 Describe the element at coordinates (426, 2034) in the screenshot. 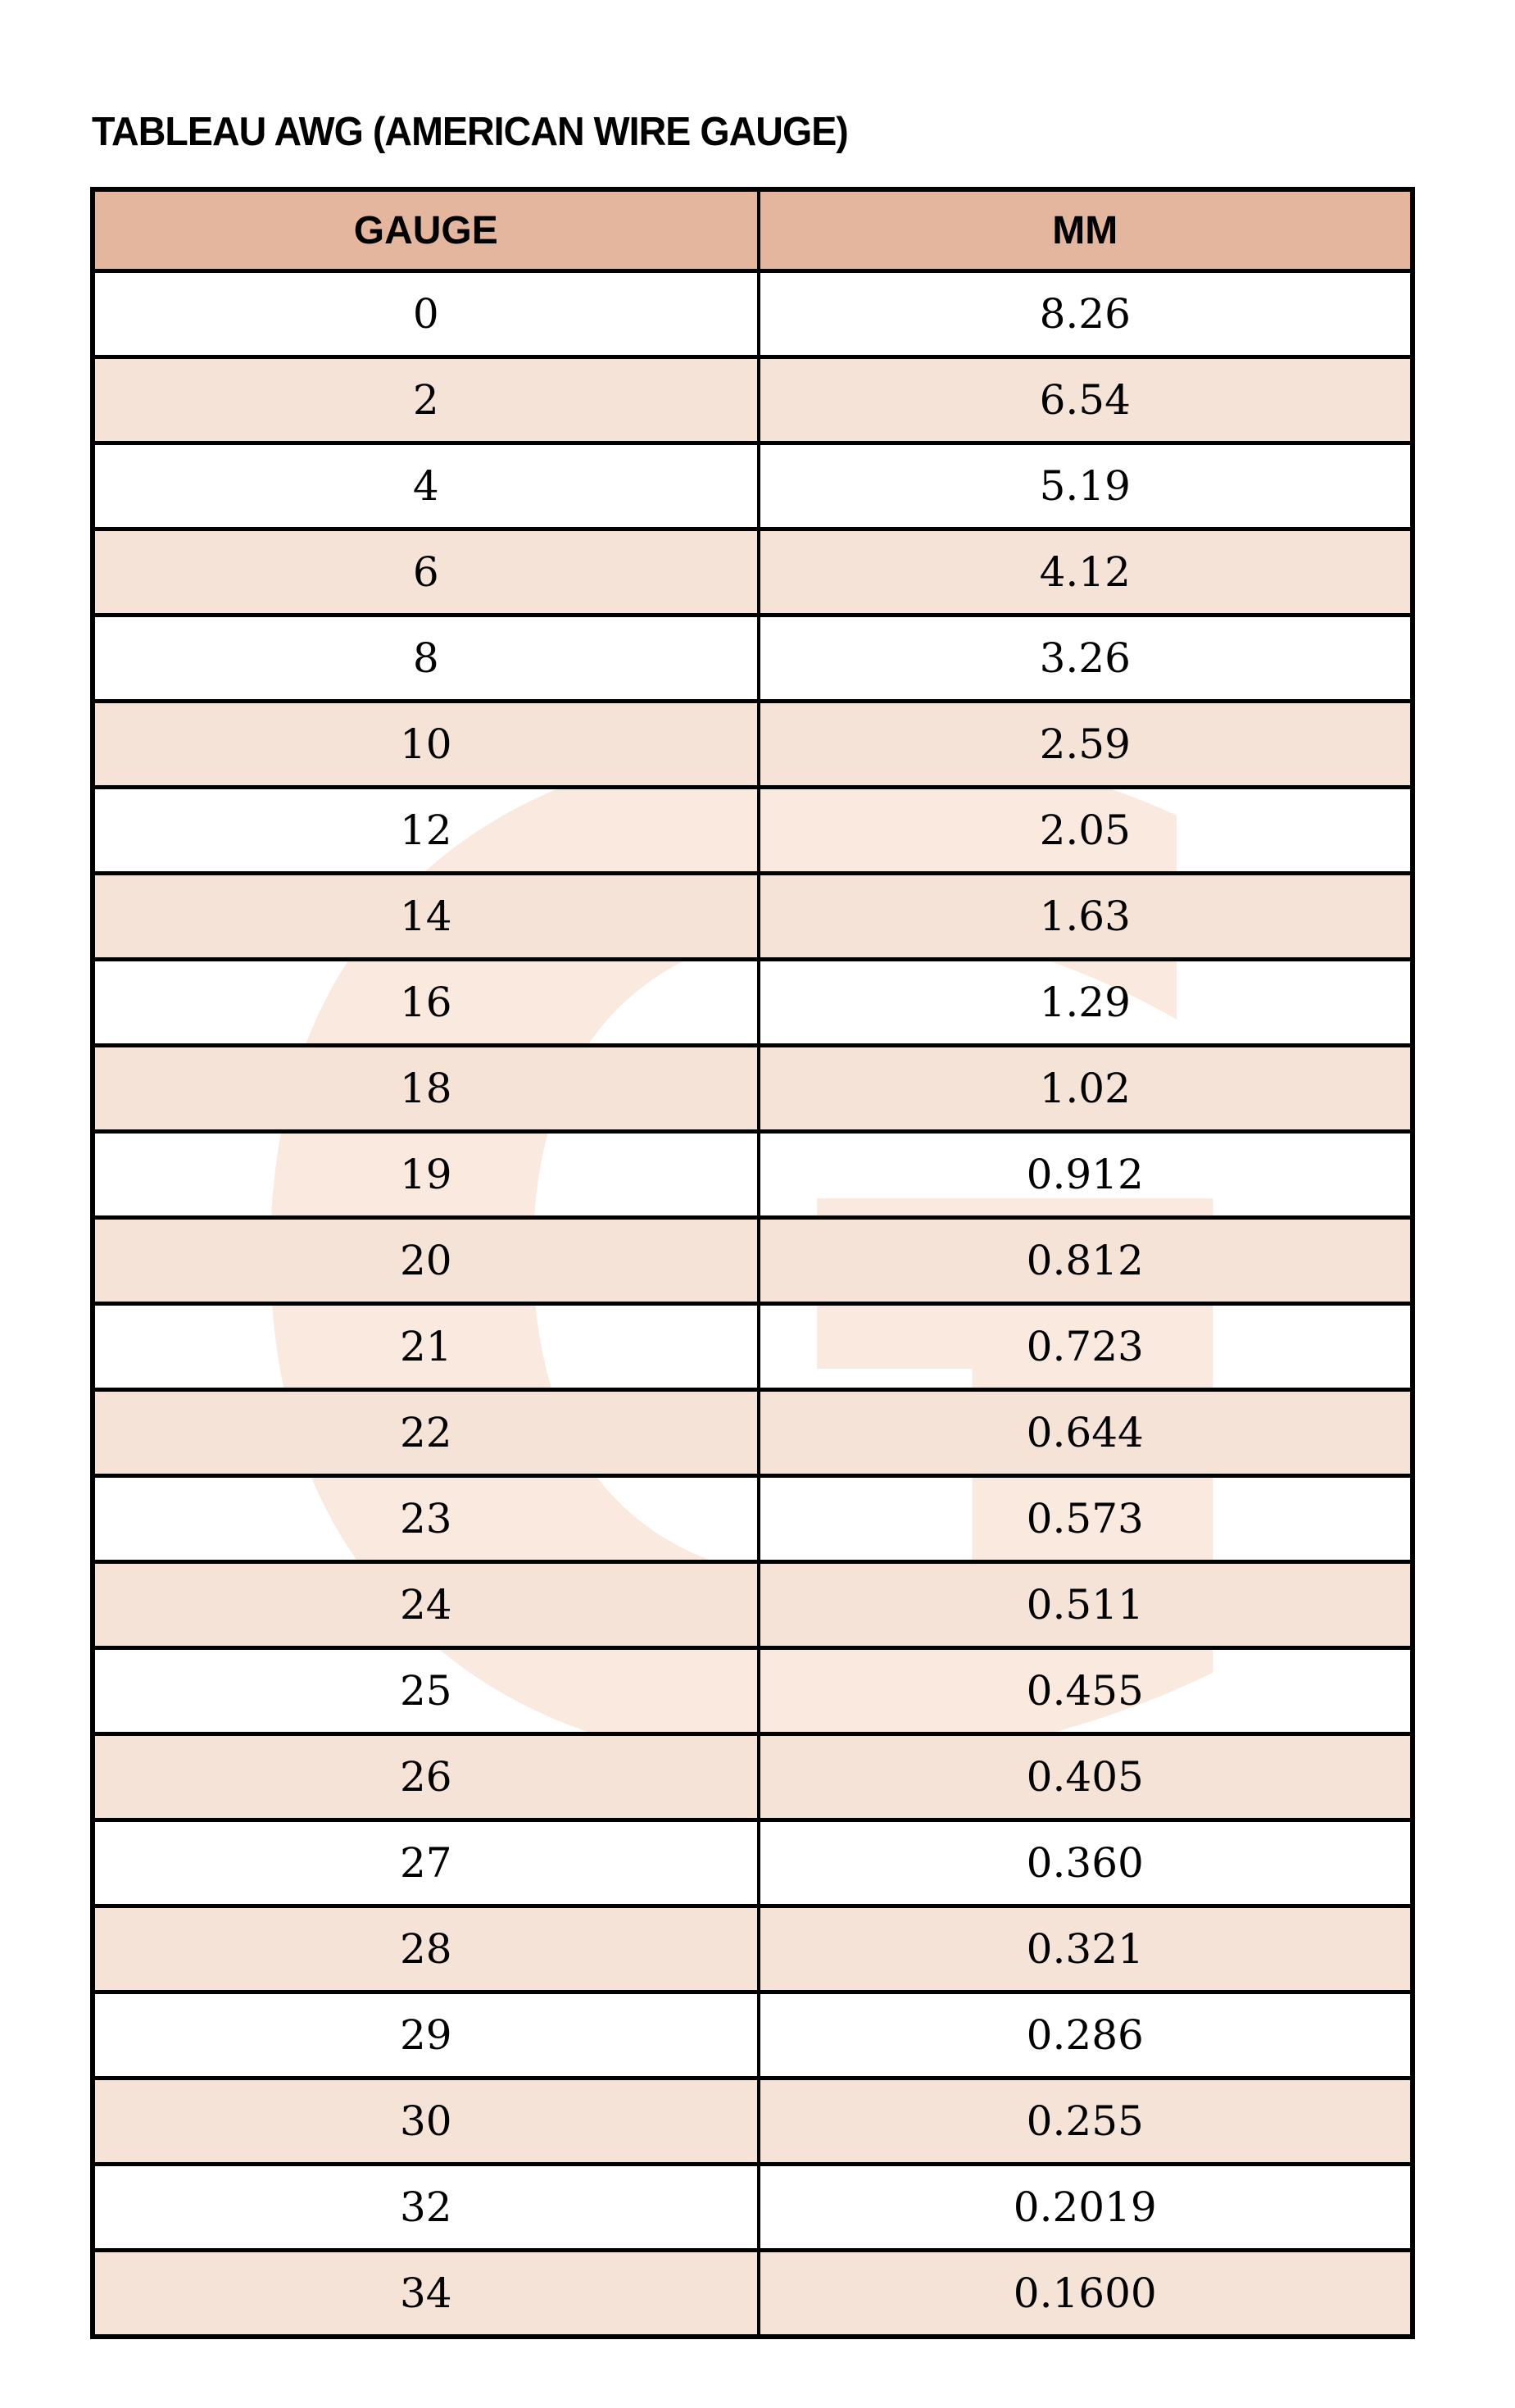

I see `gauge-cell: 29` at that location.